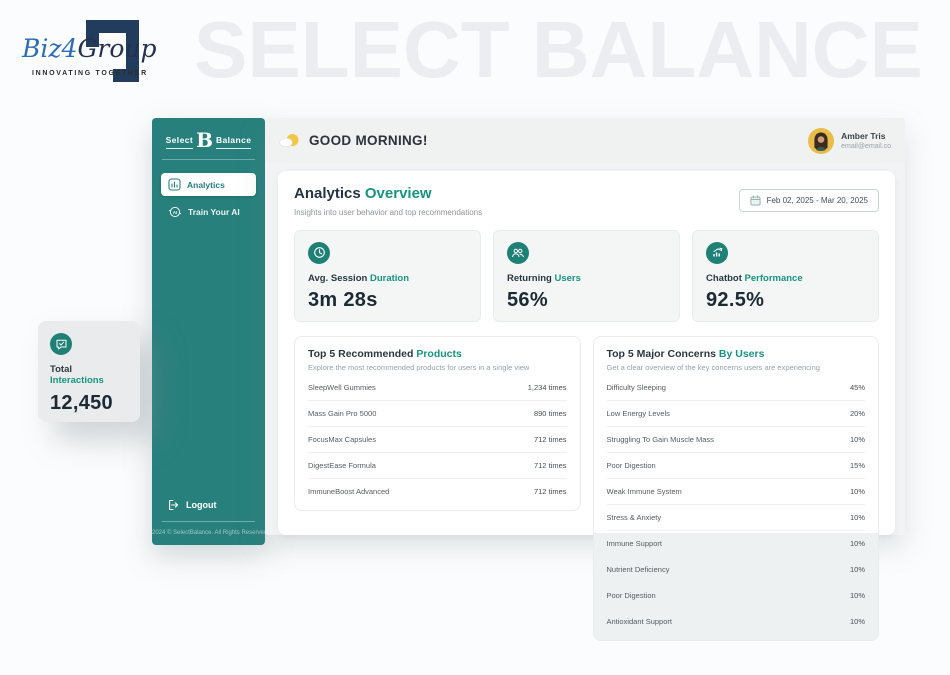 Image resolution: width=950 pixels, height=675 pixels. What do you see at coordinates (821, 140) in the screenshot?
I see `avatar` at bounding box center [821, 140].